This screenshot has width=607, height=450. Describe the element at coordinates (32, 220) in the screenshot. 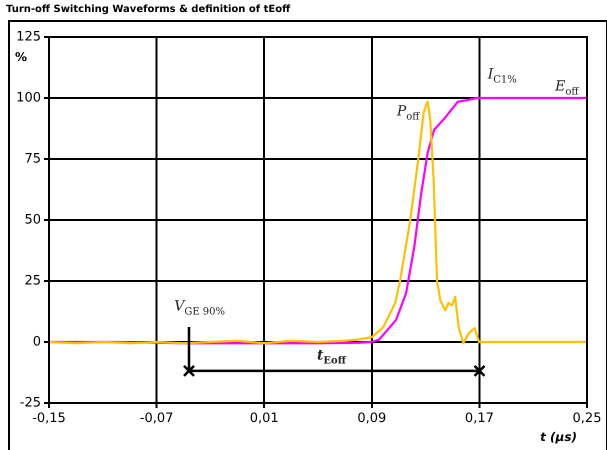

I see `y-tick-label: 50` at that location.